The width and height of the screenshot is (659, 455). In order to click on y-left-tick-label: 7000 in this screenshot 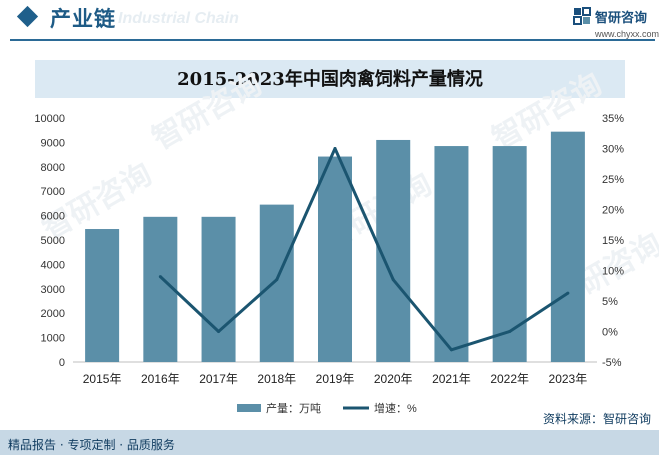, I will do `click(53, 192)`.